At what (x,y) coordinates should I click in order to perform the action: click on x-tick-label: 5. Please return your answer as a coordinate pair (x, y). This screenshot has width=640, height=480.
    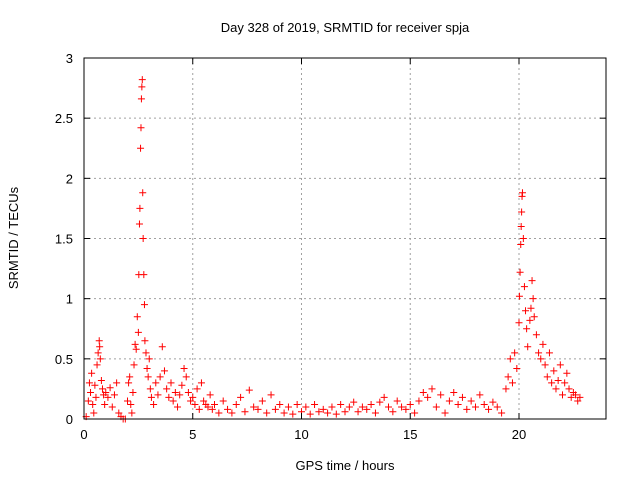
    Looking at the image, I should click on (192, 434).